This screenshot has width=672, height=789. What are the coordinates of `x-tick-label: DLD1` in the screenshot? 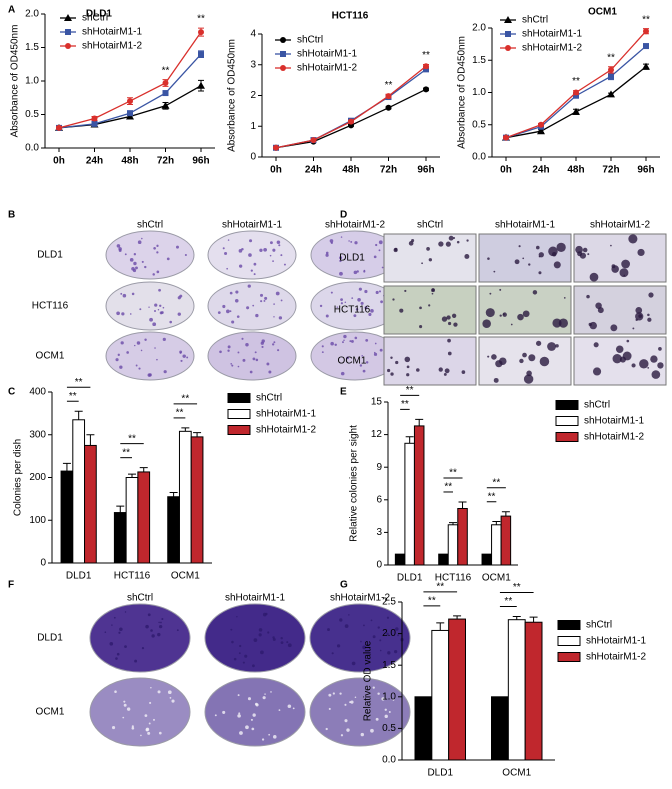 It's located at (79, 576).